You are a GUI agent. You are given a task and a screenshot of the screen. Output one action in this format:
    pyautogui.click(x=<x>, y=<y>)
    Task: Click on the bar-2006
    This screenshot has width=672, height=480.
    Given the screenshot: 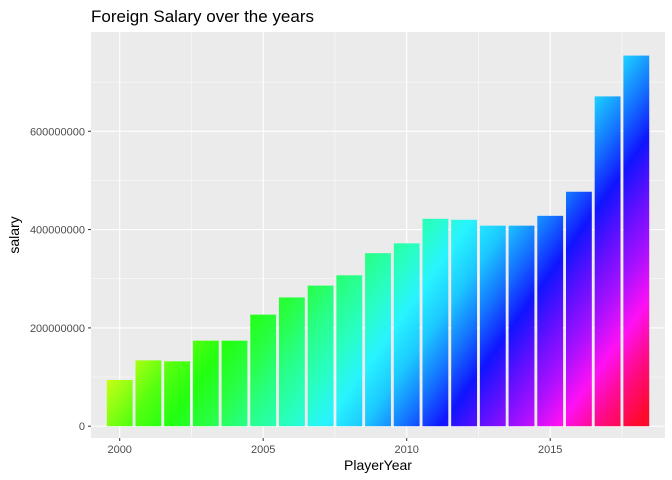 What is the action you would take?
    pyautogui.click(x=291, y=362)
    